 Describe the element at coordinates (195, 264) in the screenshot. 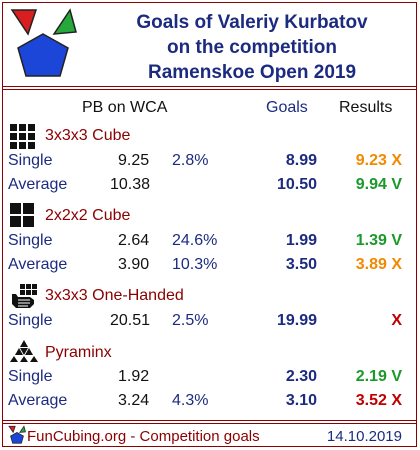

I see `pb-percent: 10.3%` at that location.